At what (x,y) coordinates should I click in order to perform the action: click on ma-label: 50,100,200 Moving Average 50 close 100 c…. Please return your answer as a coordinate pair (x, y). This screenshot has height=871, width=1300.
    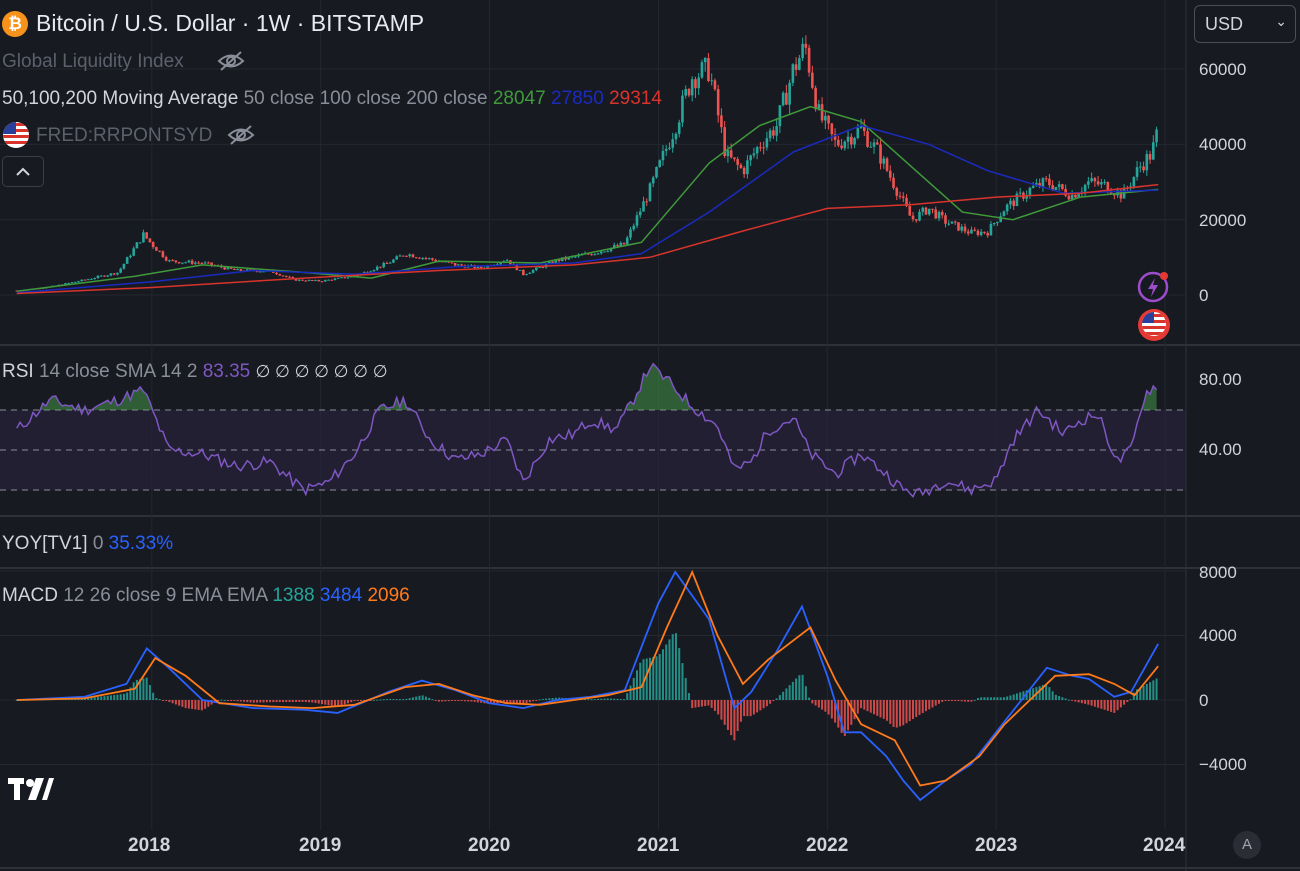
    Looking at the image, I should click on (332, 99).